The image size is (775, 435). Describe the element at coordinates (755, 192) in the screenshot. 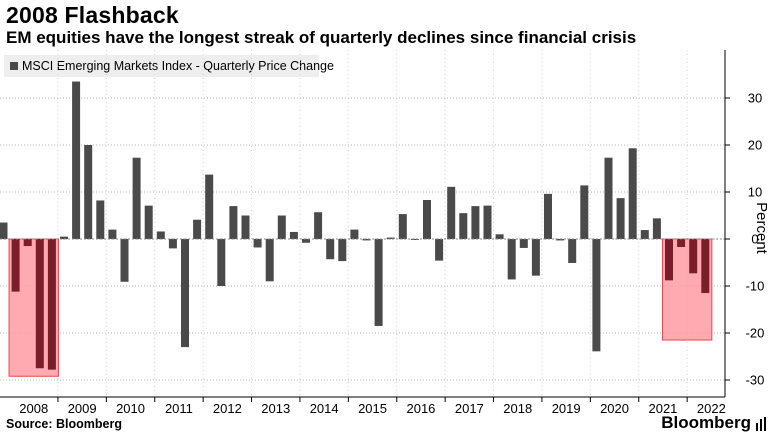

I see `y-tick-label: 10` at that location.